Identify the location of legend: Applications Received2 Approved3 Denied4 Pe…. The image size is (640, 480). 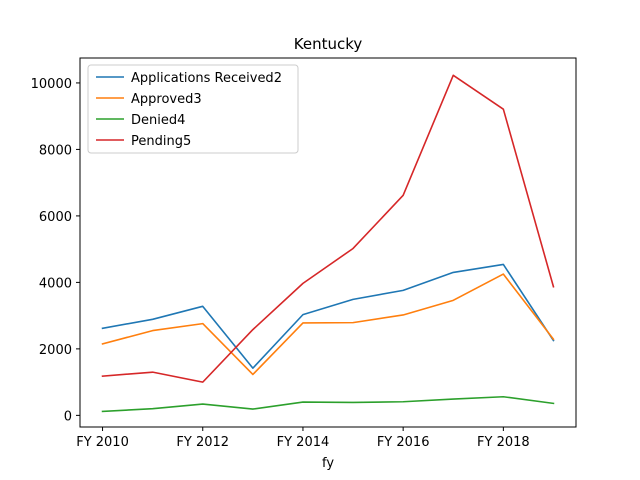
(193, 109).